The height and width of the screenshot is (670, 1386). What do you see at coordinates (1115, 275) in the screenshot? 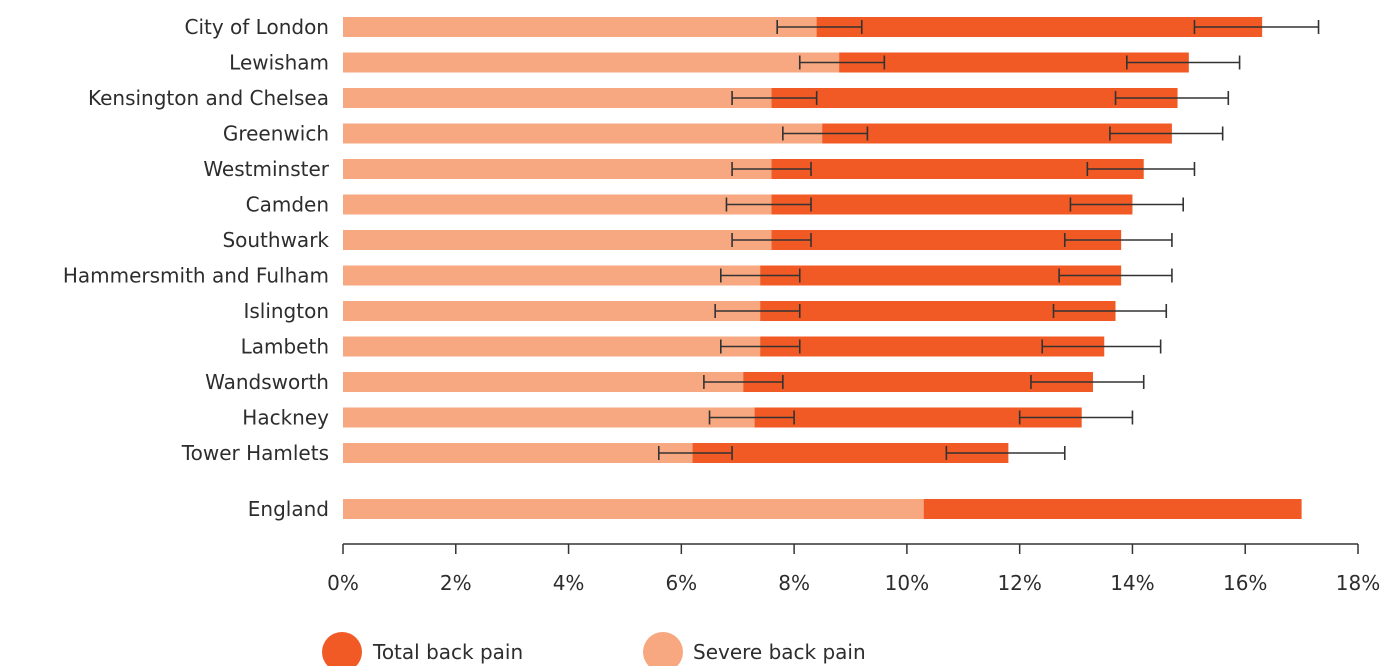
I see `error-bar-total-hammersmith-and-fulham` at bounding box center [1115, 275].